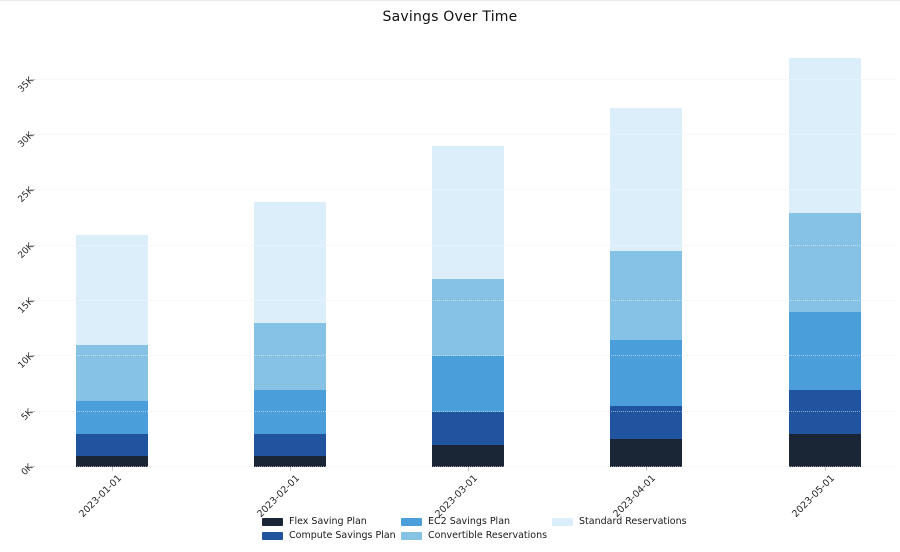  What do you see at coordinates (634, 496) in the screenshot?
I see `x-axis-tick-label: 2023-04-01` at bounding box center [634, 496].